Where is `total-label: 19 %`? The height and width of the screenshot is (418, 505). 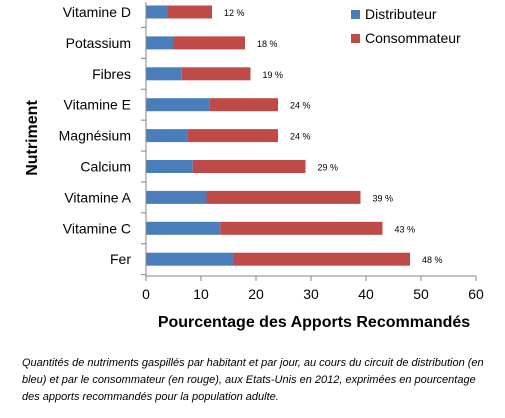
total-label: 19 % is located at coordinates (273, 75).